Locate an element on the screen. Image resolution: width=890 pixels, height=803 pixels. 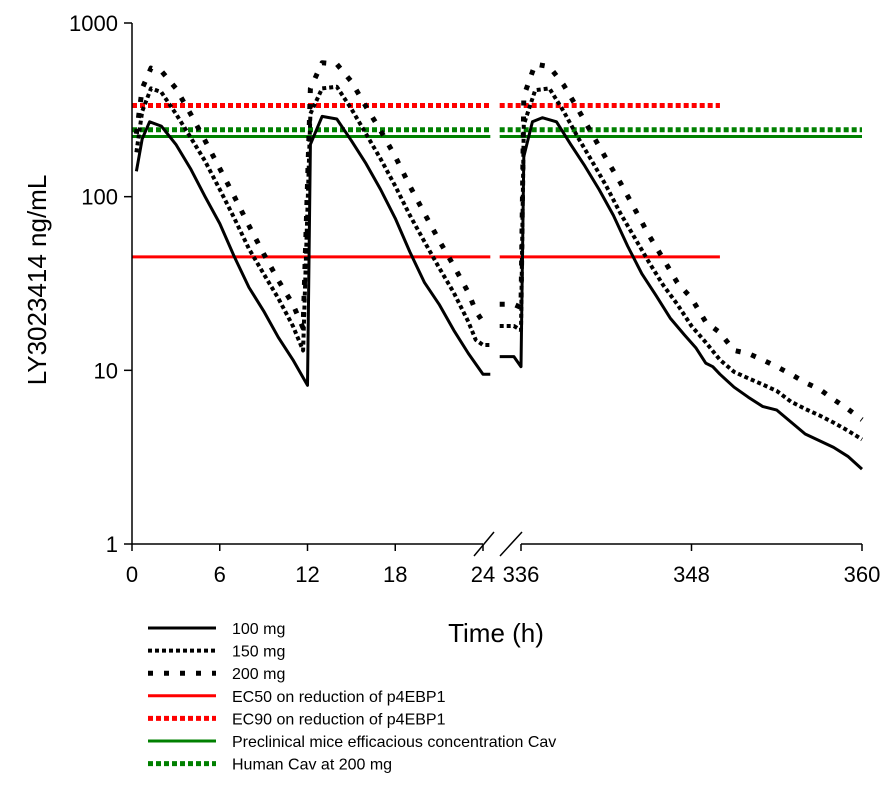
x-tick-label-0-3: 18 is located at coordinates (395, 574).